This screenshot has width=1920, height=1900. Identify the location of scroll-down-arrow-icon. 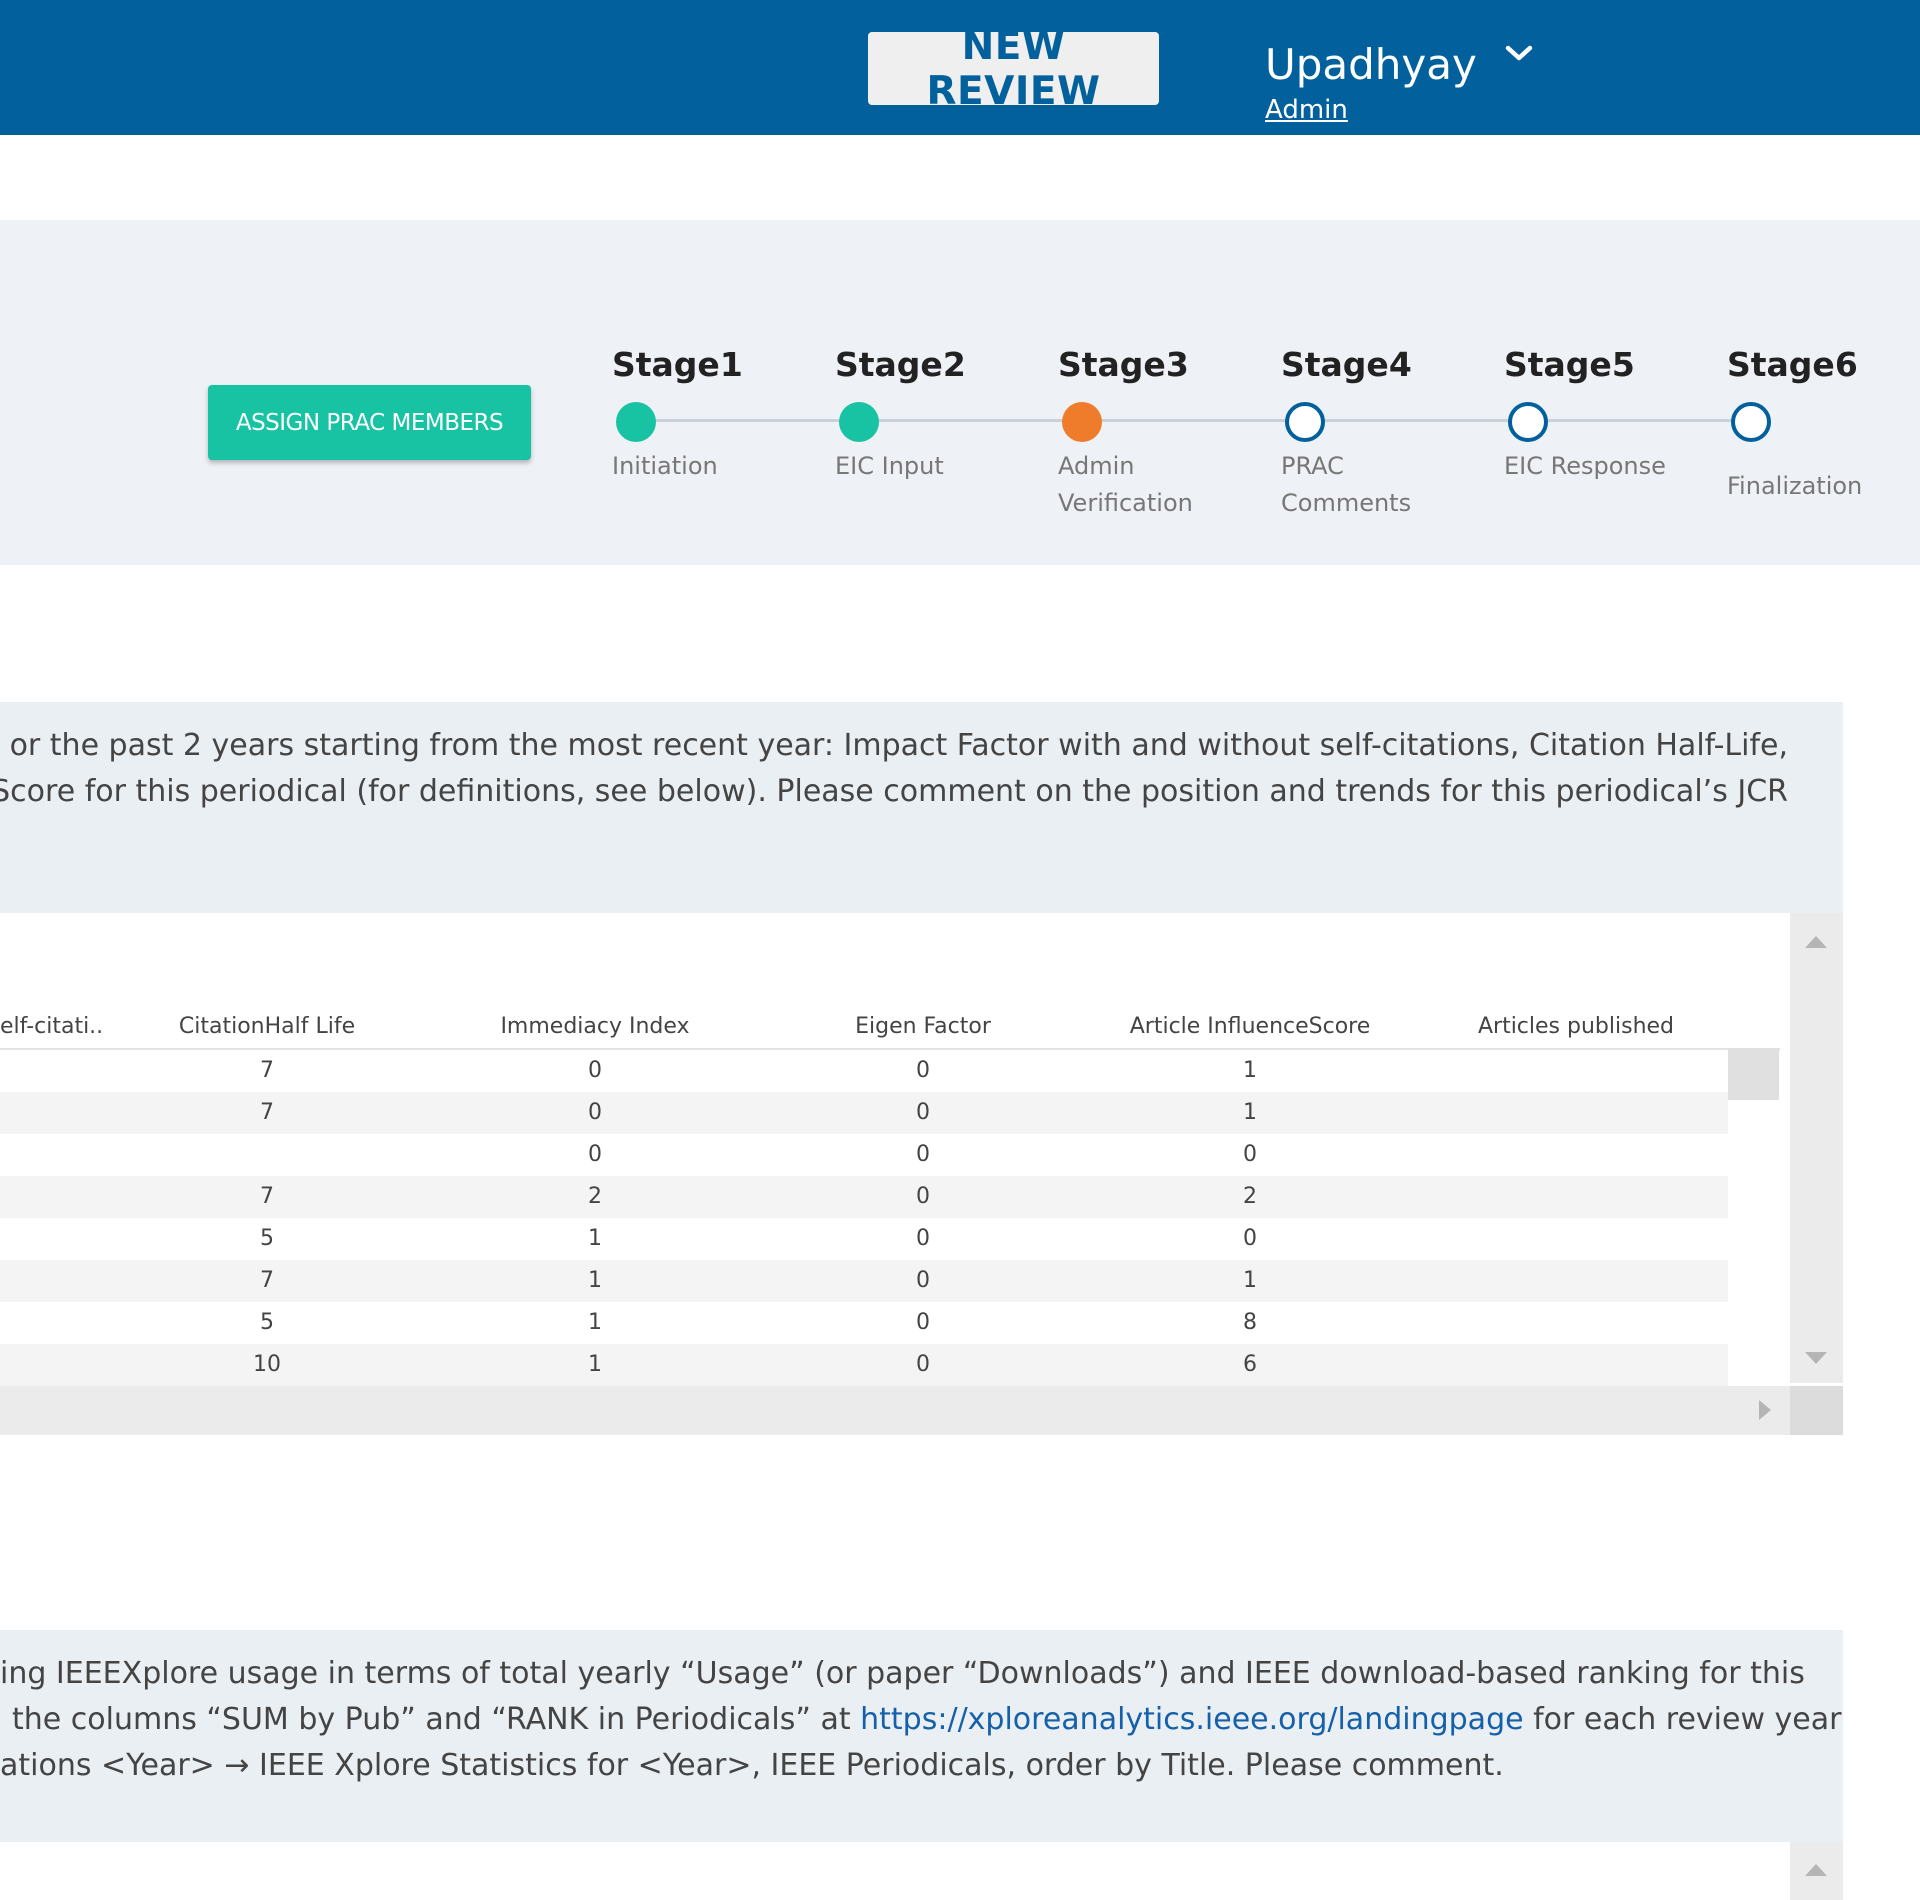
(1816, 1358).